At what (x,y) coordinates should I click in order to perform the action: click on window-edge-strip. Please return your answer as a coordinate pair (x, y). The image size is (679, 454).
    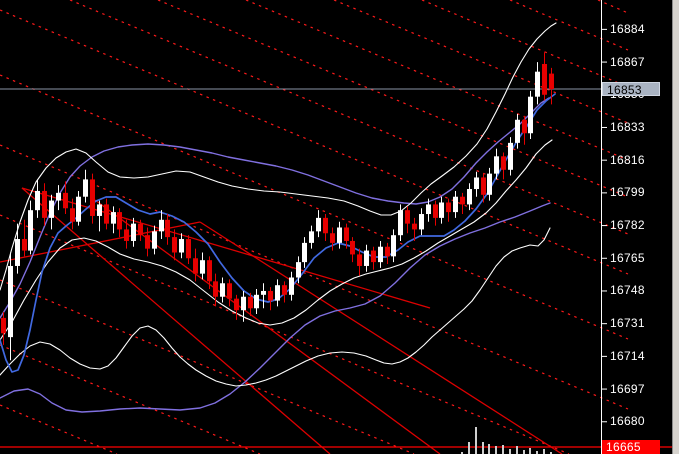
    Looking at the image, I should click on (675, 227).